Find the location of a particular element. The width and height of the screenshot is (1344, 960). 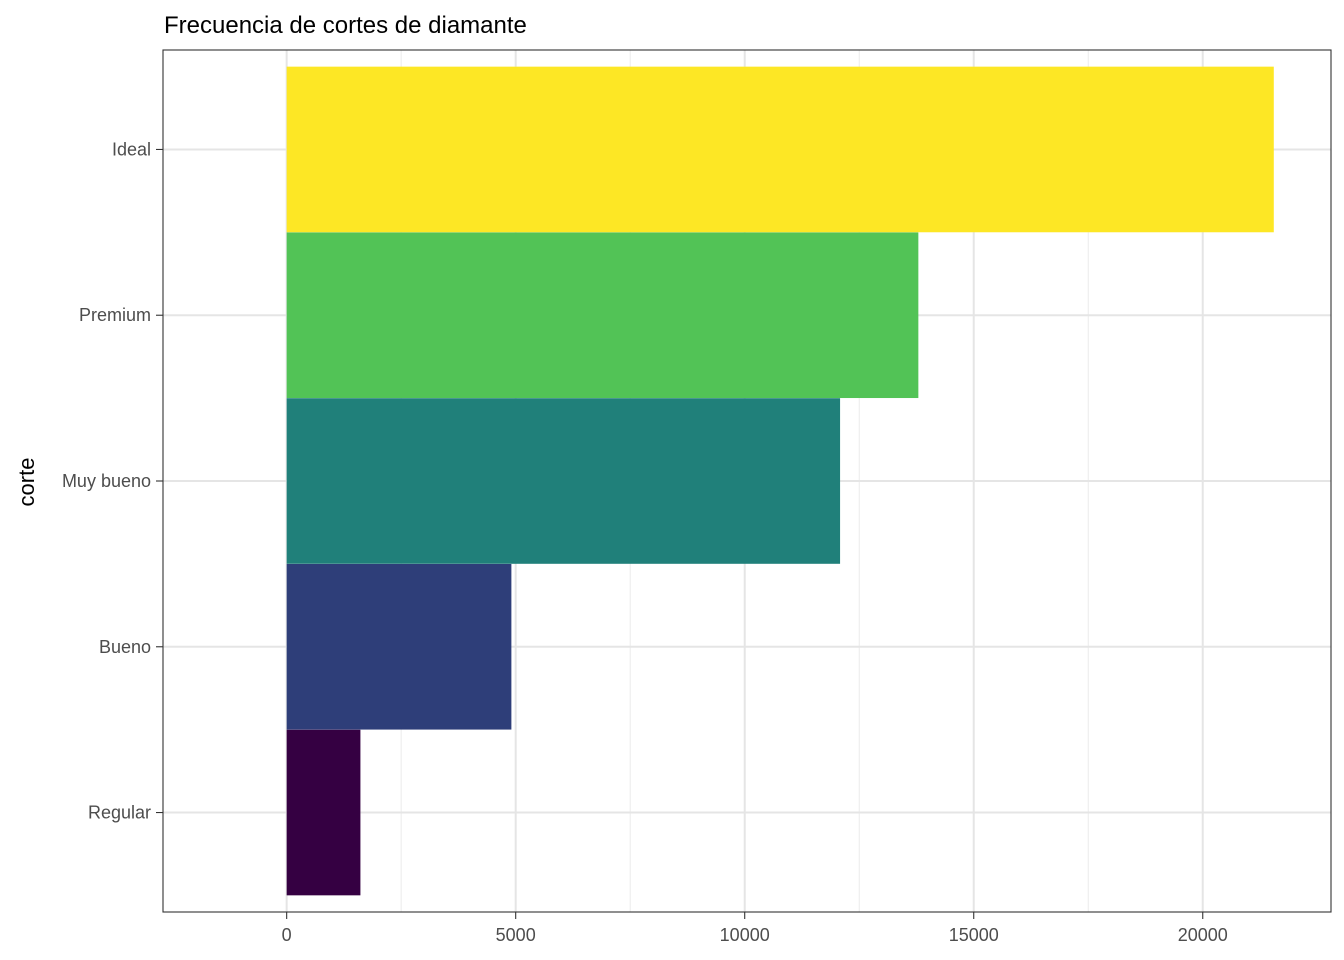

y-axis-title: corte is located at coordinates (26, 482).